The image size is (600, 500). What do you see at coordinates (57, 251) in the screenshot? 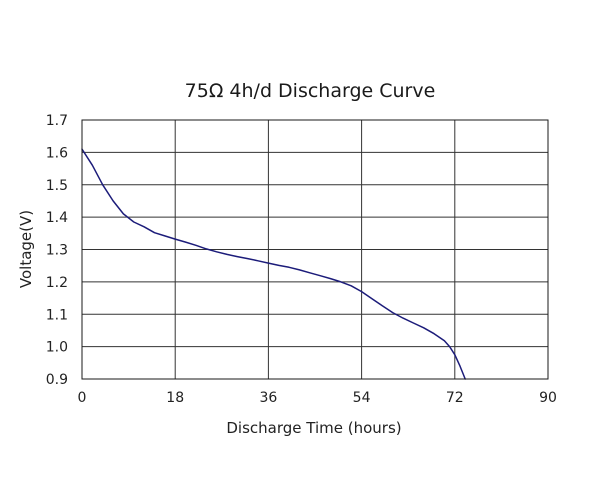
I see `y-tick-label: 1.3` at bounding box center [57, 251].